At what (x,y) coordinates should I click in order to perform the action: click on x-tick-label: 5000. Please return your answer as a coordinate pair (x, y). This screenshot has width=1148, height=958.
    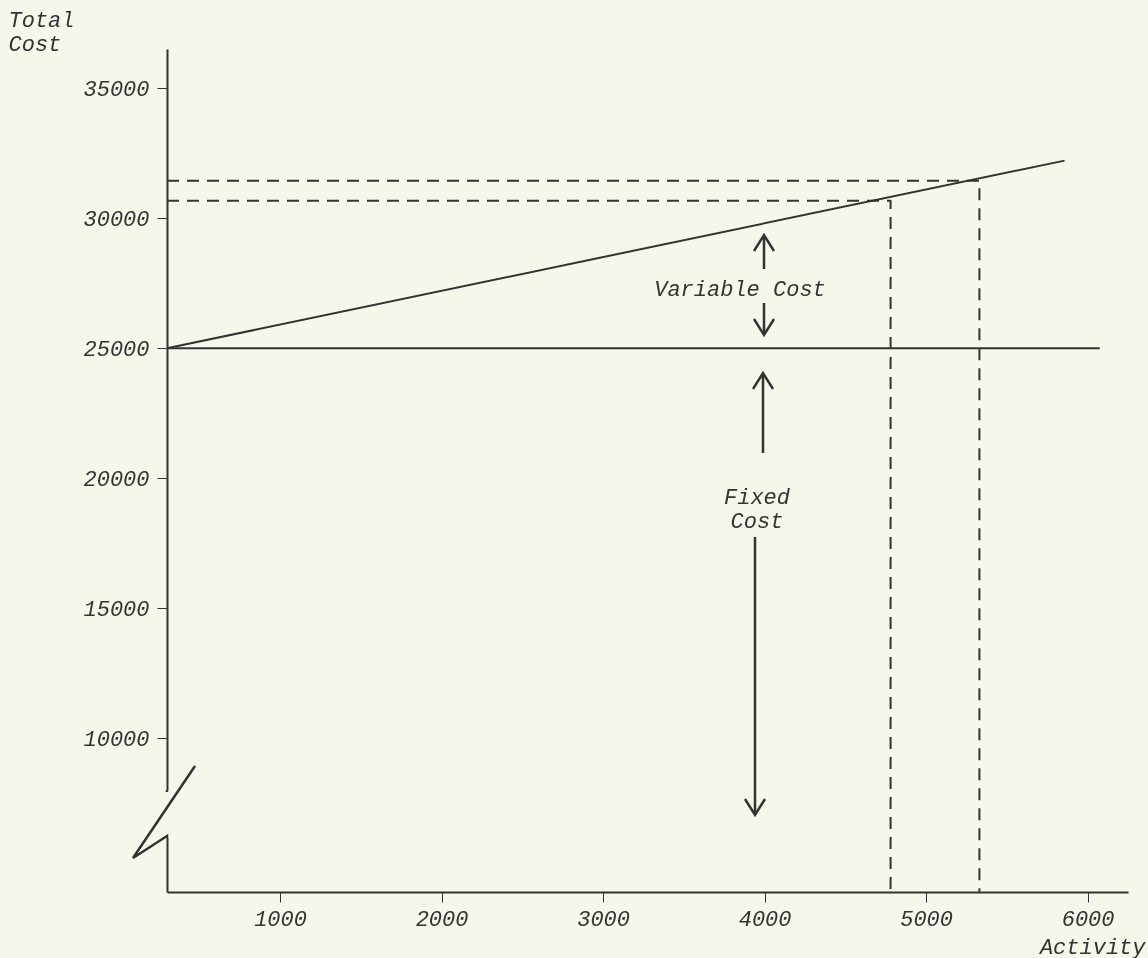
    Looking at the image, I should click on (927, 920).